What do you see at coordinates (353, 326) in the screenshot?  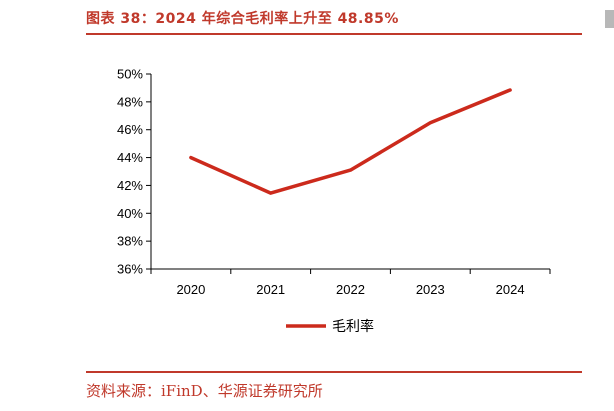 I see `legend-label: 毛利率` at bounding box center [353, 326].